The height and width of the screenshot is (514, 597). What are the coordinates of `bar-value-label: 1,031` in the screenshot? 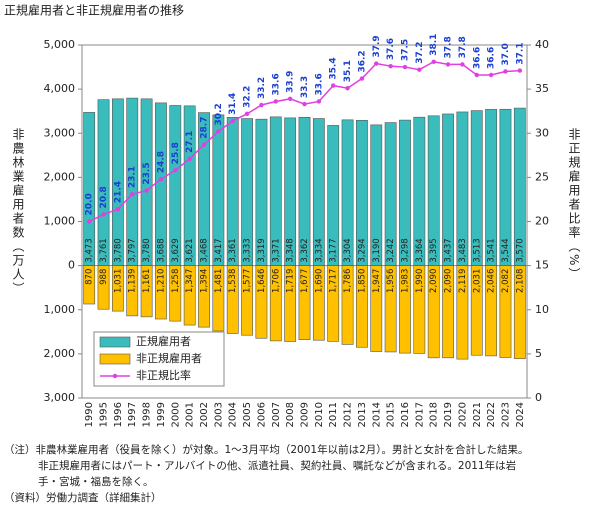 It's located at (118, 281).